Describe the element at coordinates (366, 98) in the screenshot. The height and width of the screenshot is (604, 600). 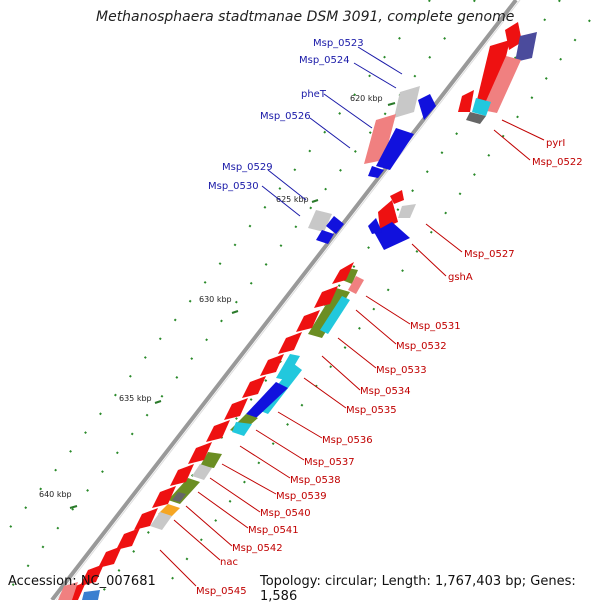
I see `tick-label: 620 kbp` at that location.